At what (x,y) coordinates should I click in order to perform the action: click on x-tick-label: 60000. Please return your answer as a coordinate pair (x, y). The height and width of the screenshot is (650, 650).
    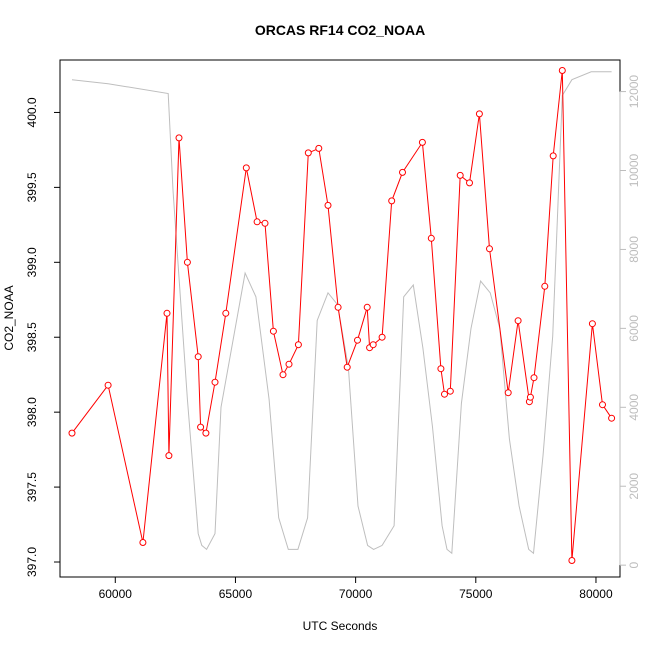
    Looking at the image, I should click on (116, 594).